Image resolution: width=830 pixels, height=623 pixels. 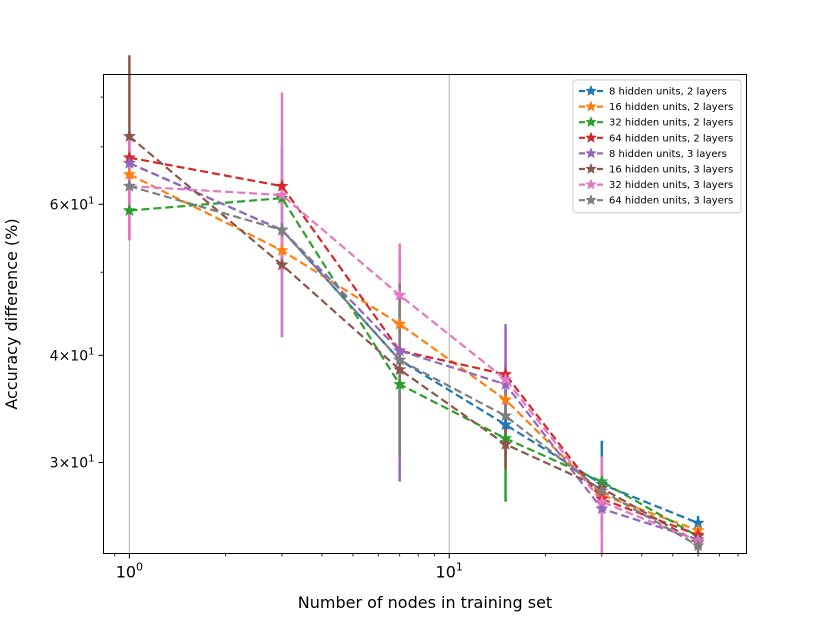 What do you see at coordinates (11, 313) in the screenshot?
I see `y-axis-label: Accuracy difference (%)` at bounding box center [11, 313].